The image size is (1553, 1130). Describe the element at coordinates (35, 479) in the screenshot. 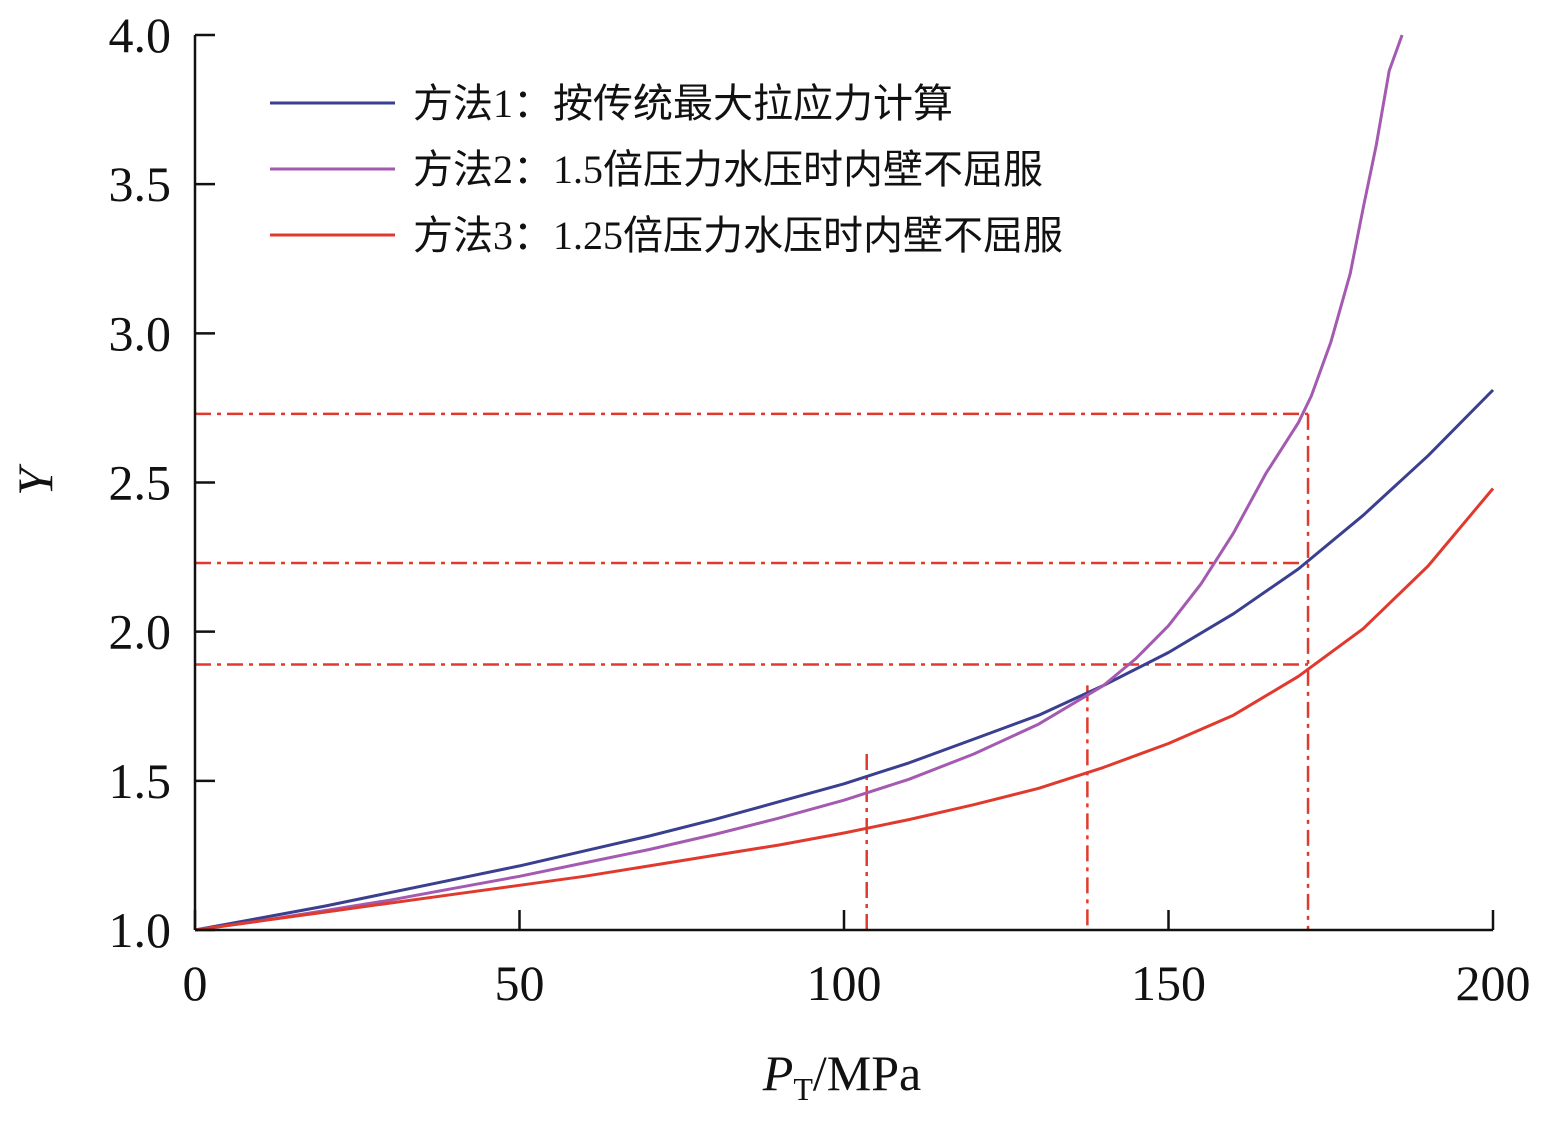

I see `y-axis-title: Y` at that location.